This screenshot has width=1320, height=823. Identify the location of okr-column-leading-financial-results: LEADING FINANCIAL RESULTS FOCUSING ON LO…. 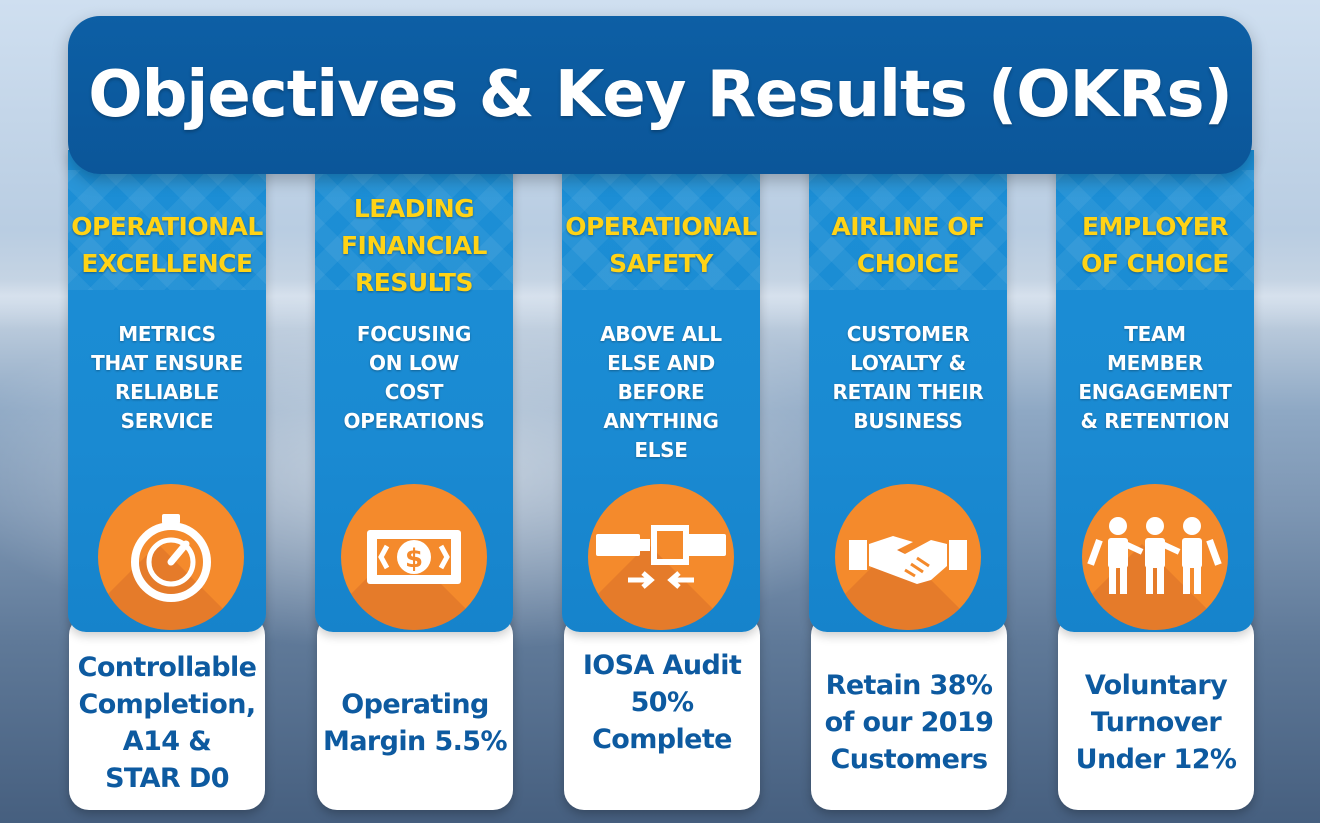
(414, 391).